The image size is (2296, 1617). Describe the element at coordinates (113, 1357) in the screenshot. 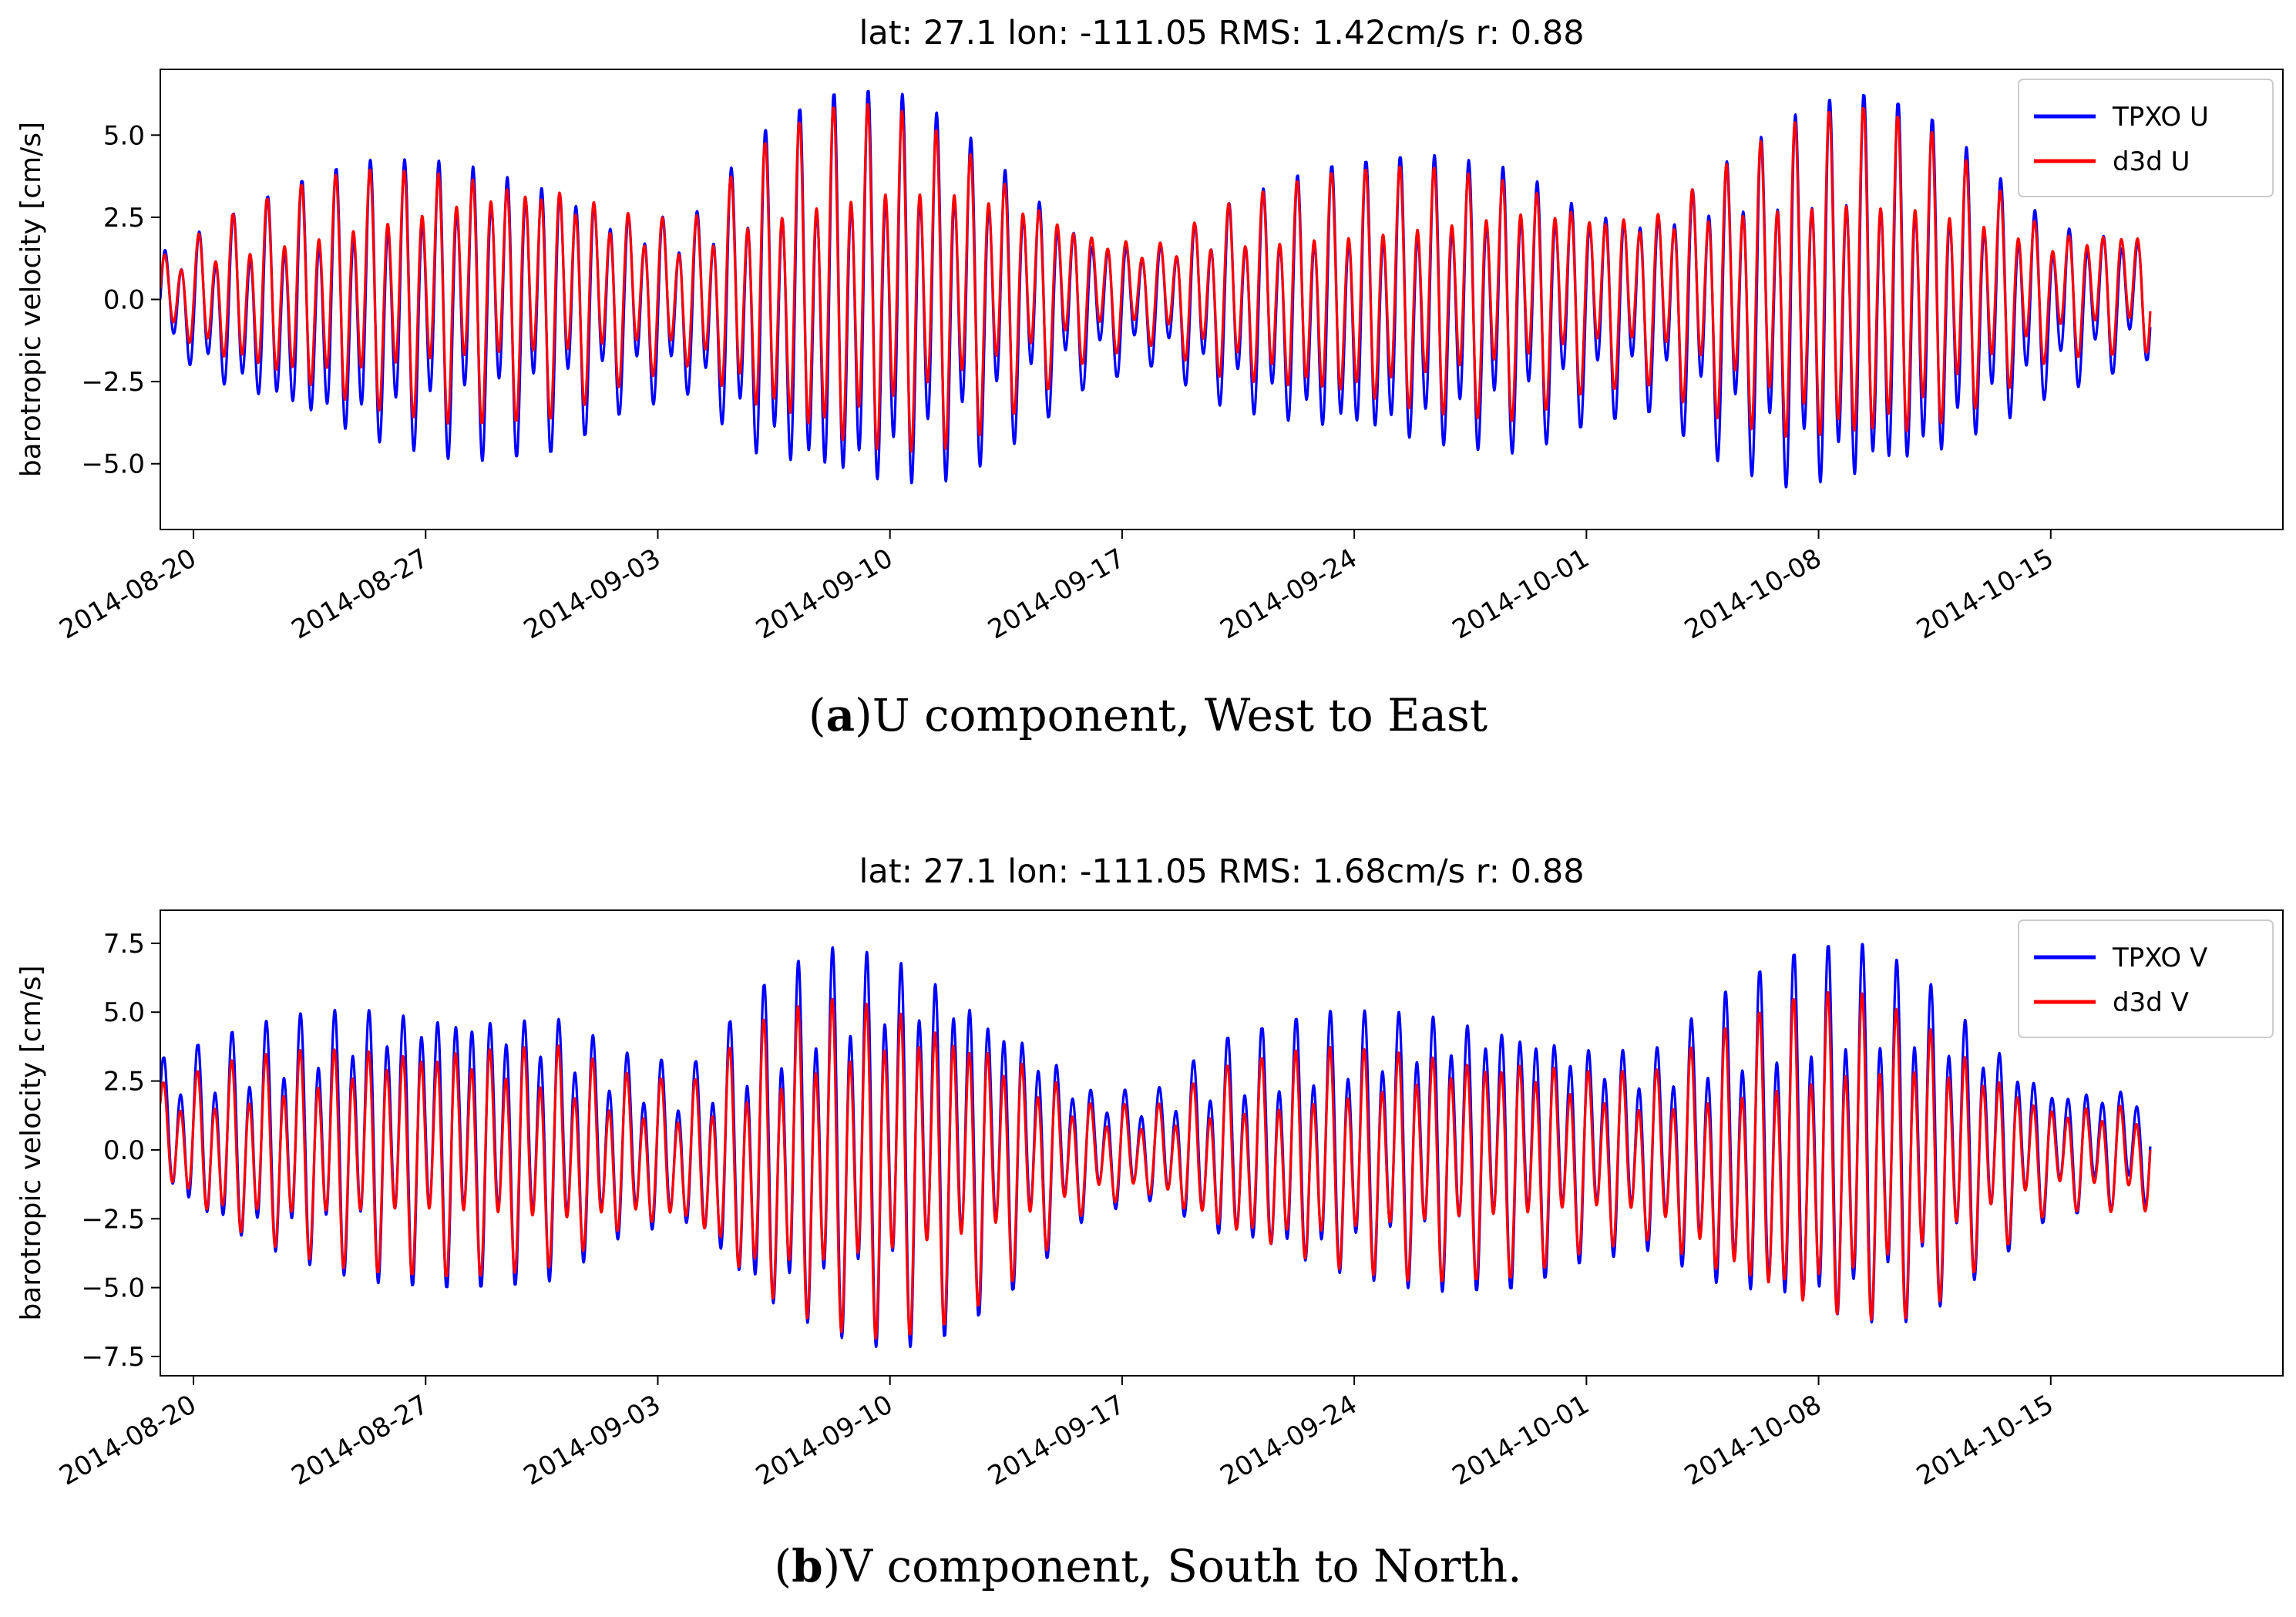

I see `y-tick-label: −7.5` at that location.